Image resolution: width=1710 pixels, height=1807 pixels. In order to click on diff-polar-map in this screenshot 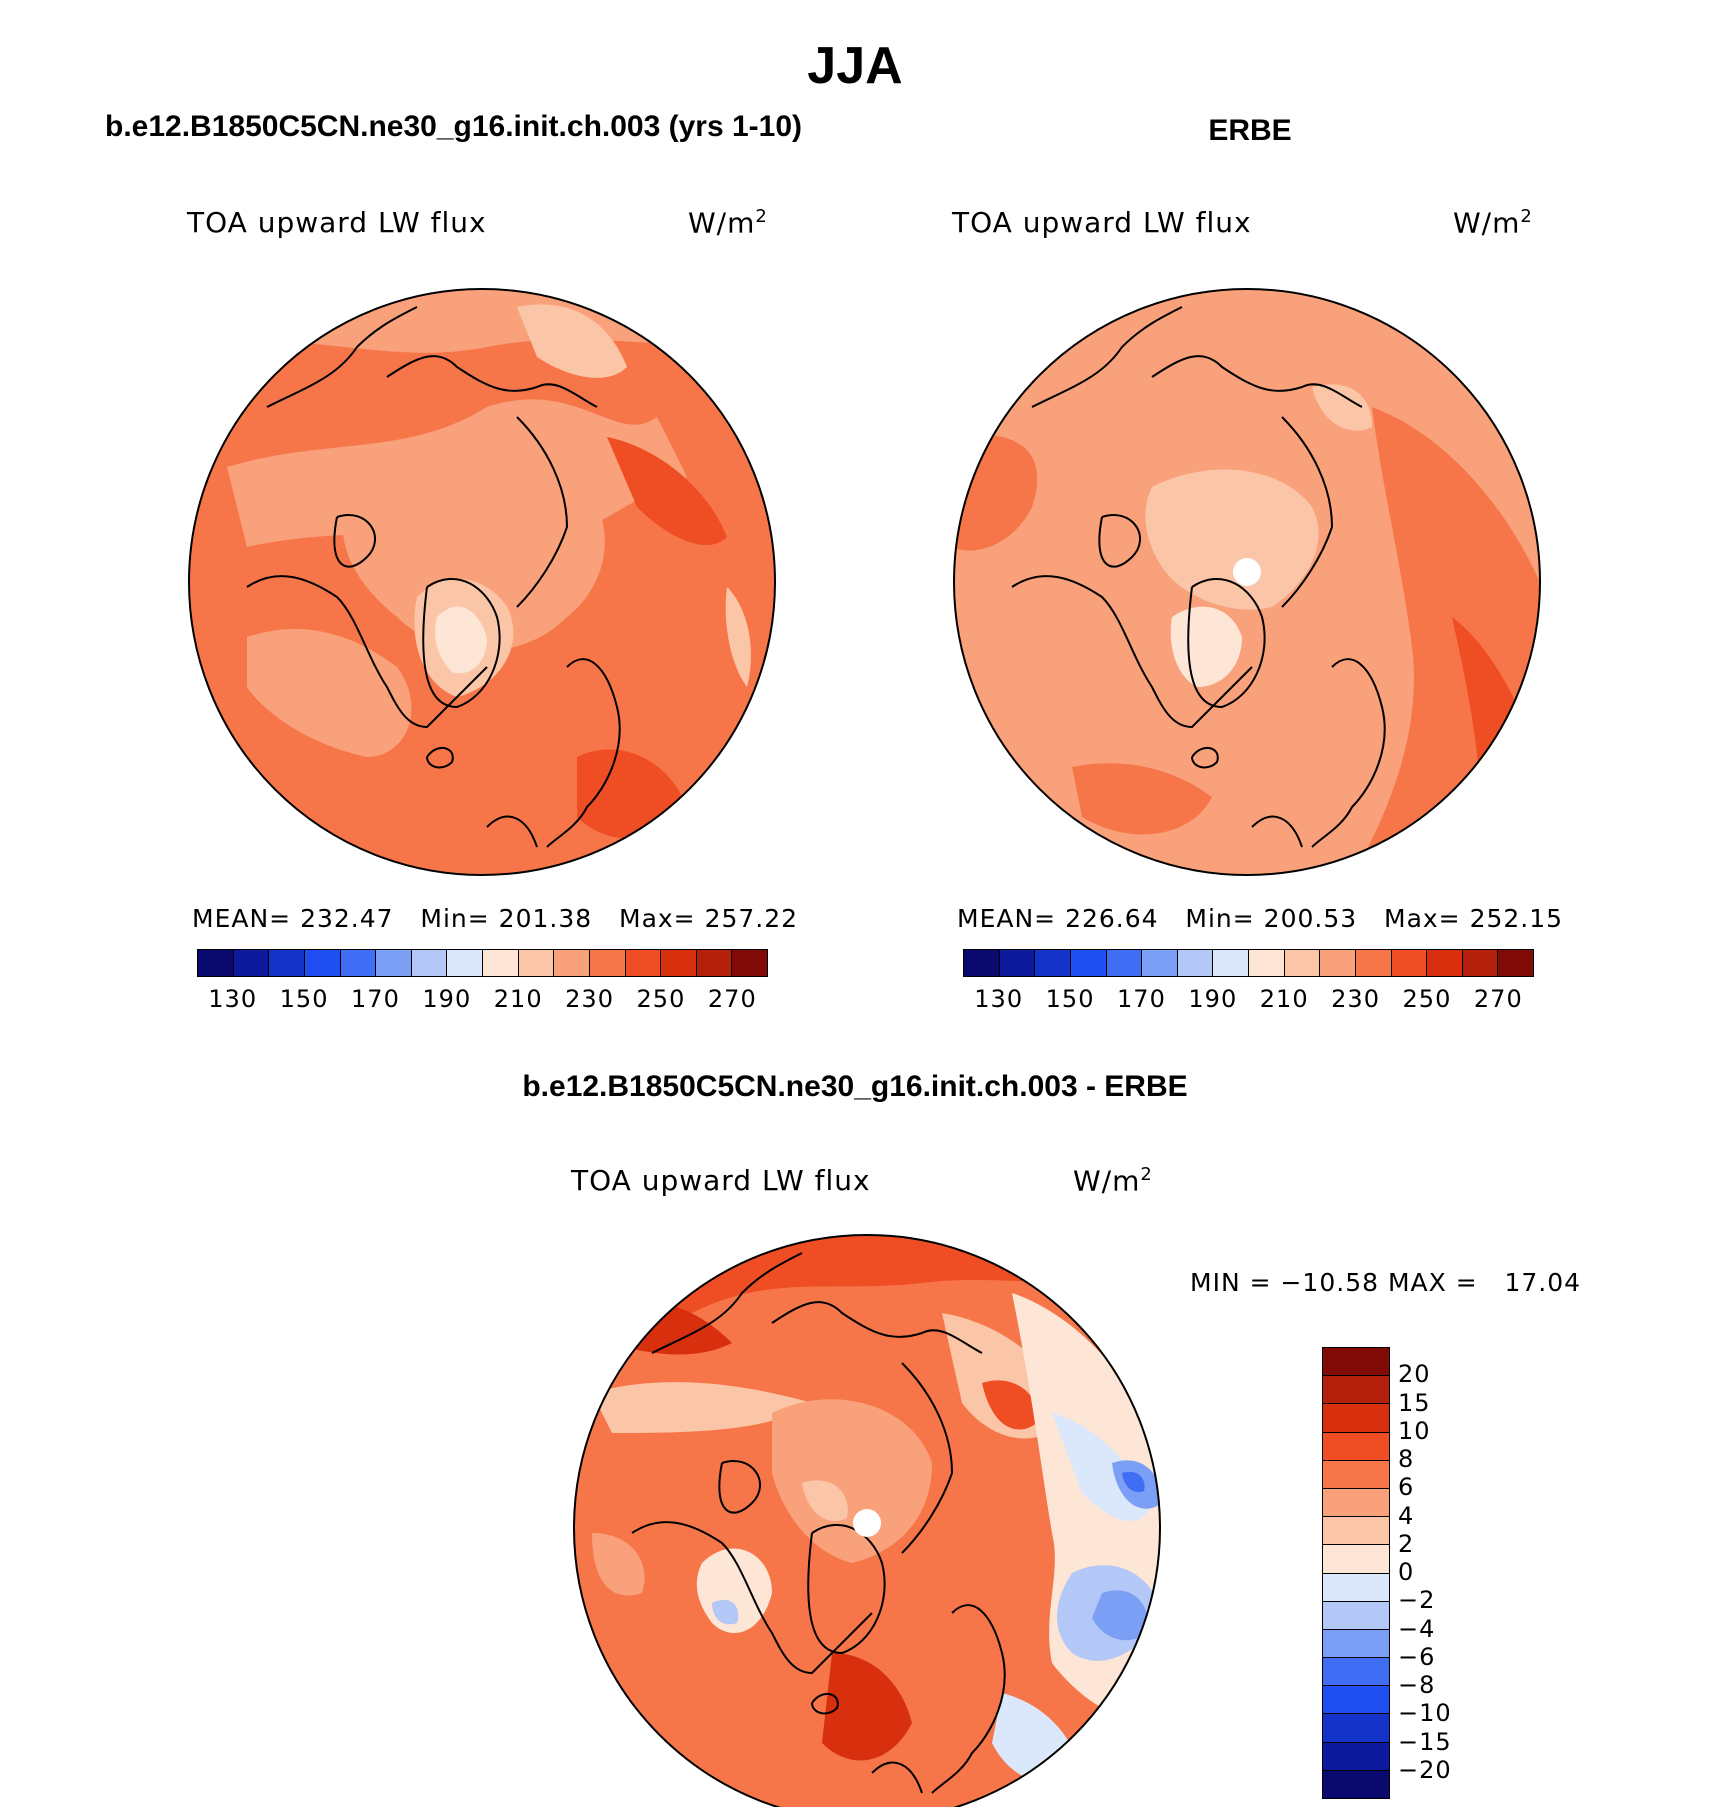, I will do `click(867, 1520)`.